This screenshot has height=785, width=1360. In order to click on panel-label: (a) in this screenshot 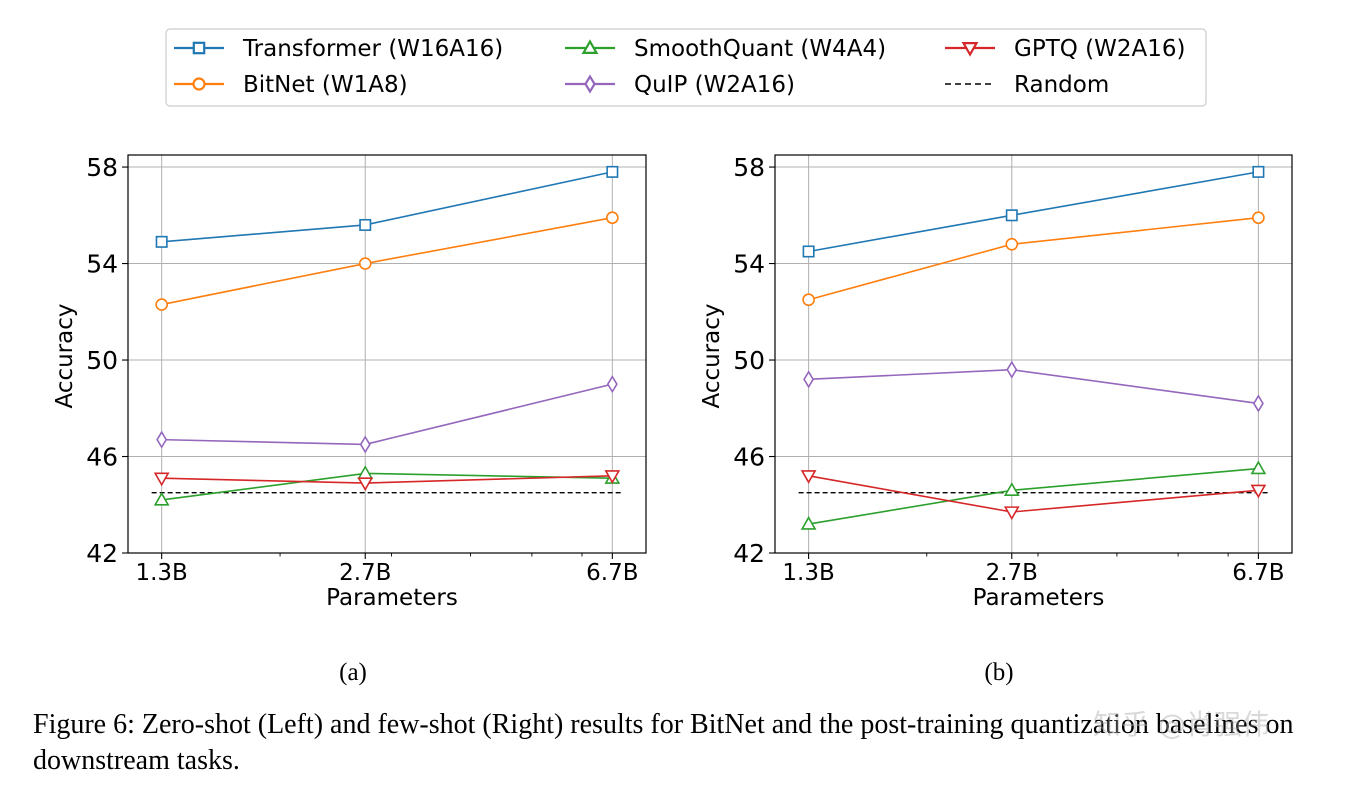, I will do `click(353, 672)`.